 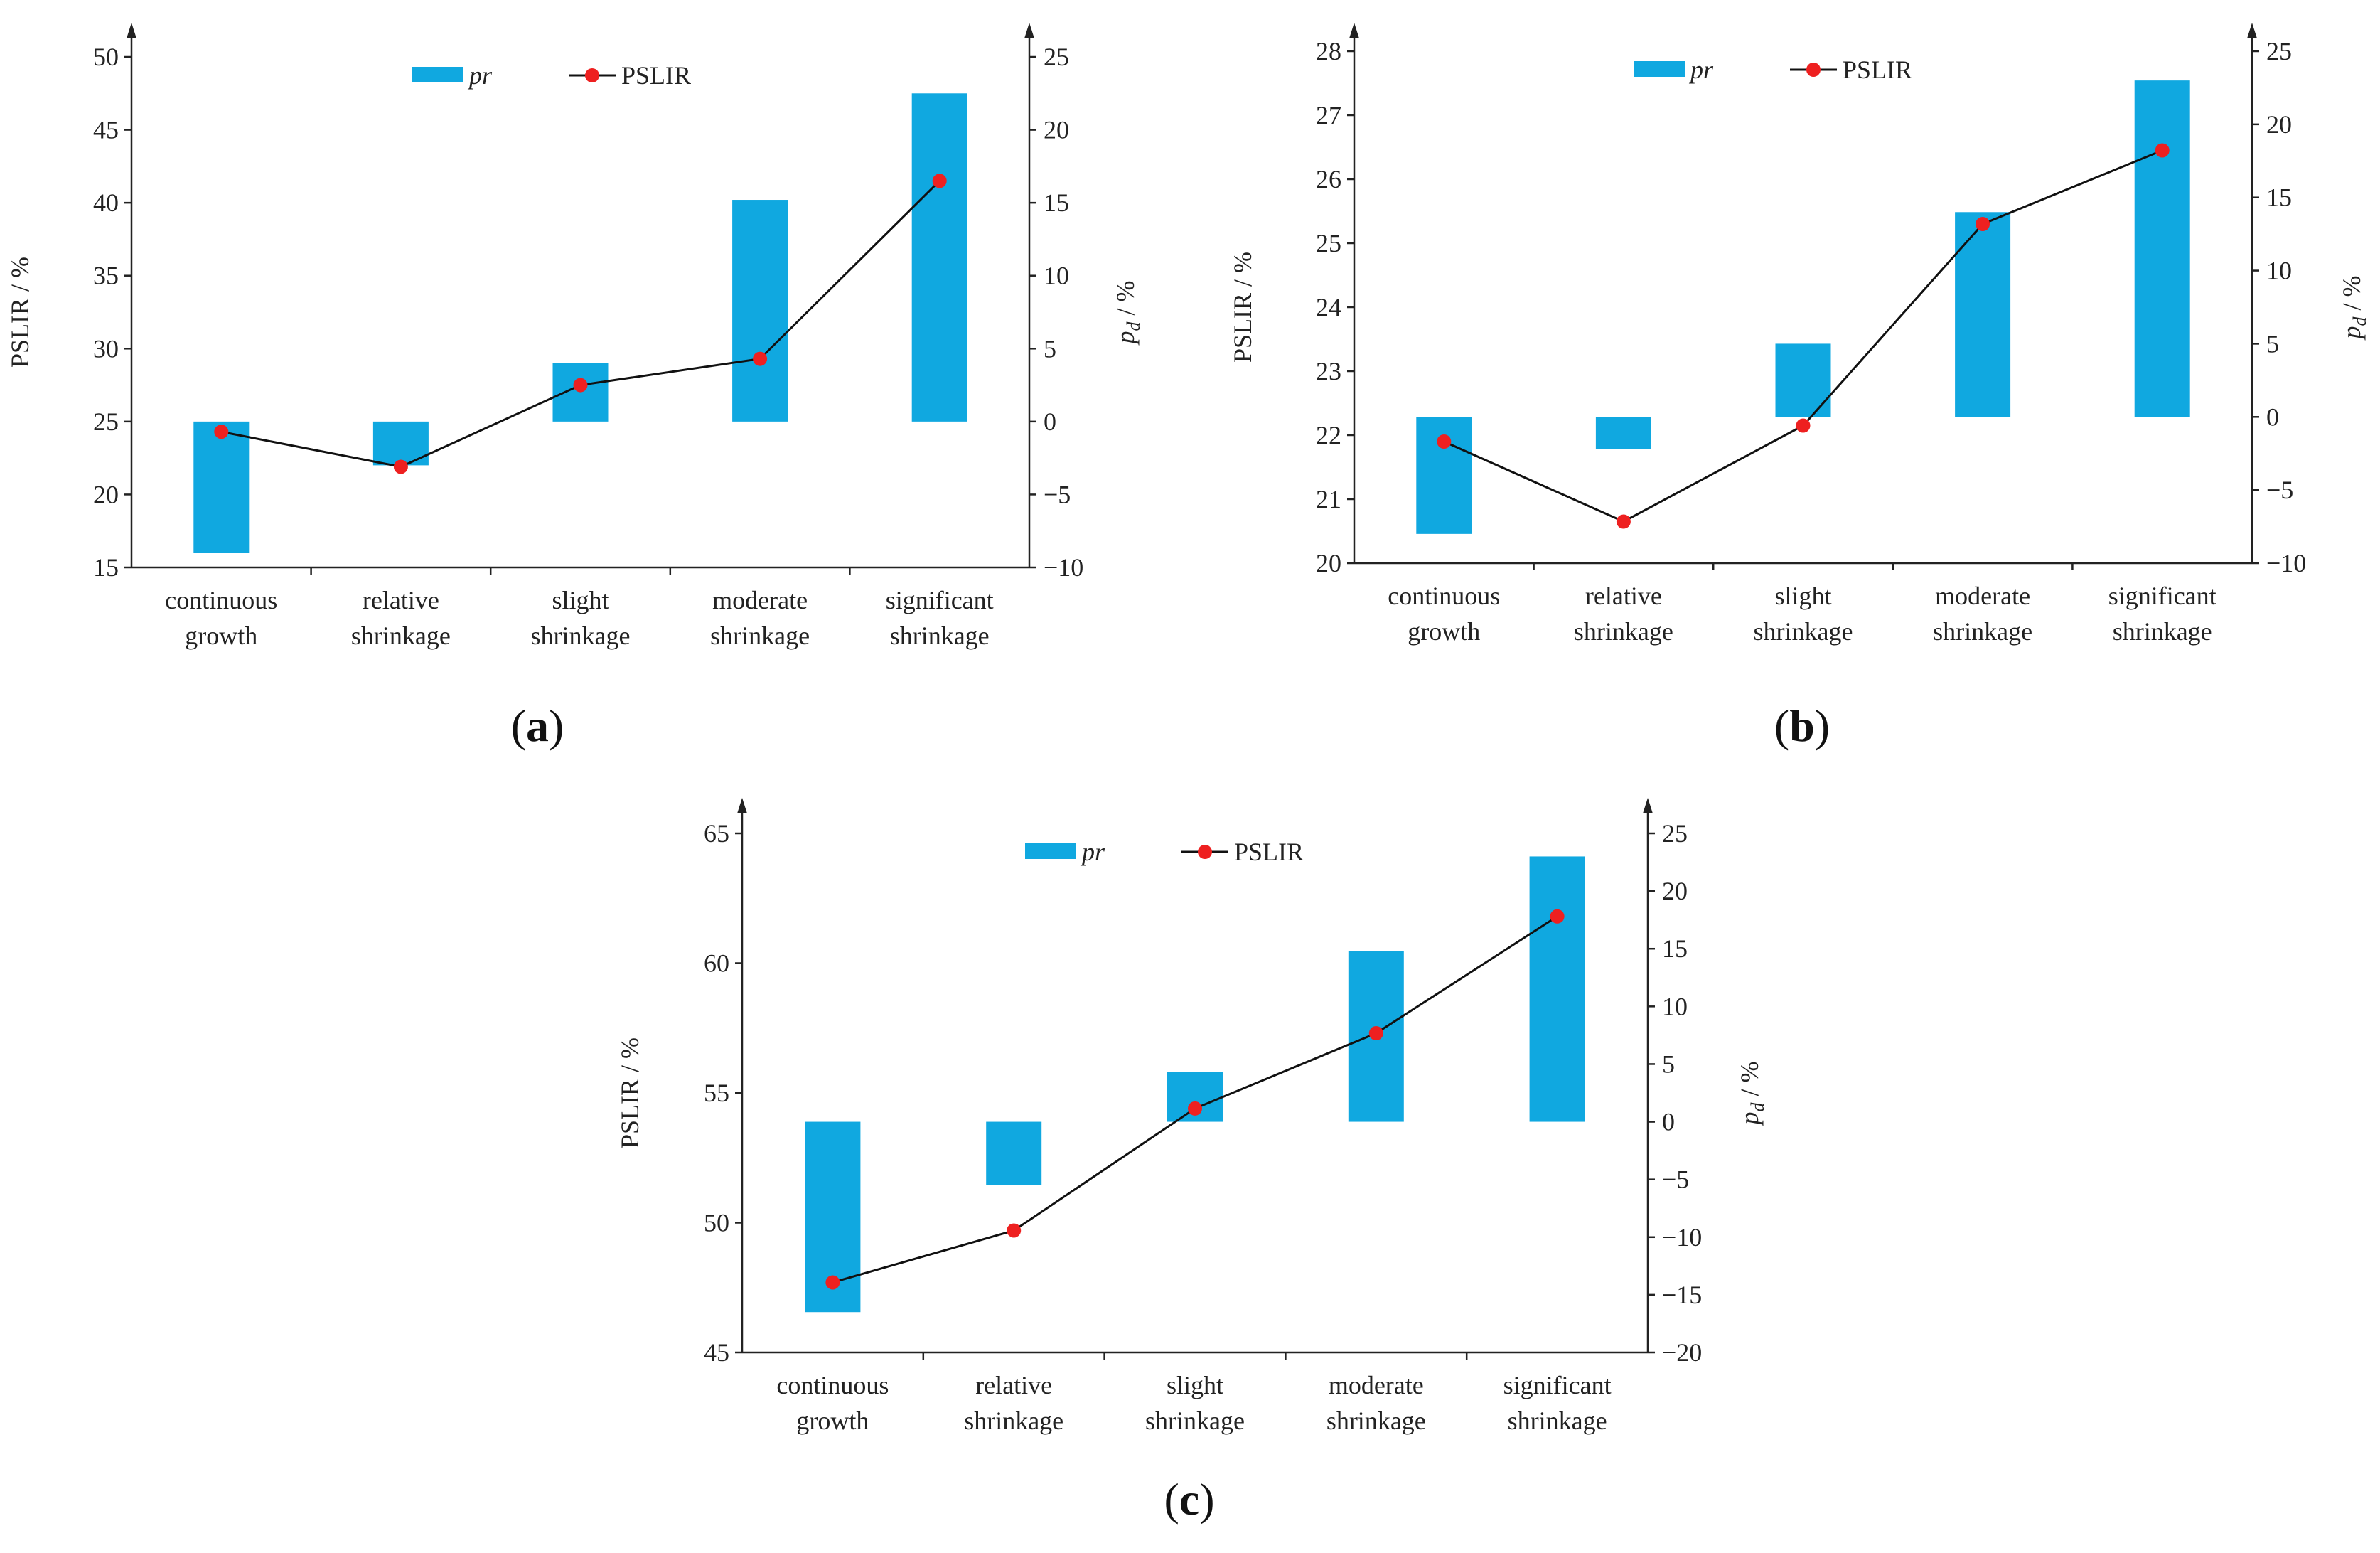 I want to click on panel-label-close: ), so click(x=1206, y=1499).